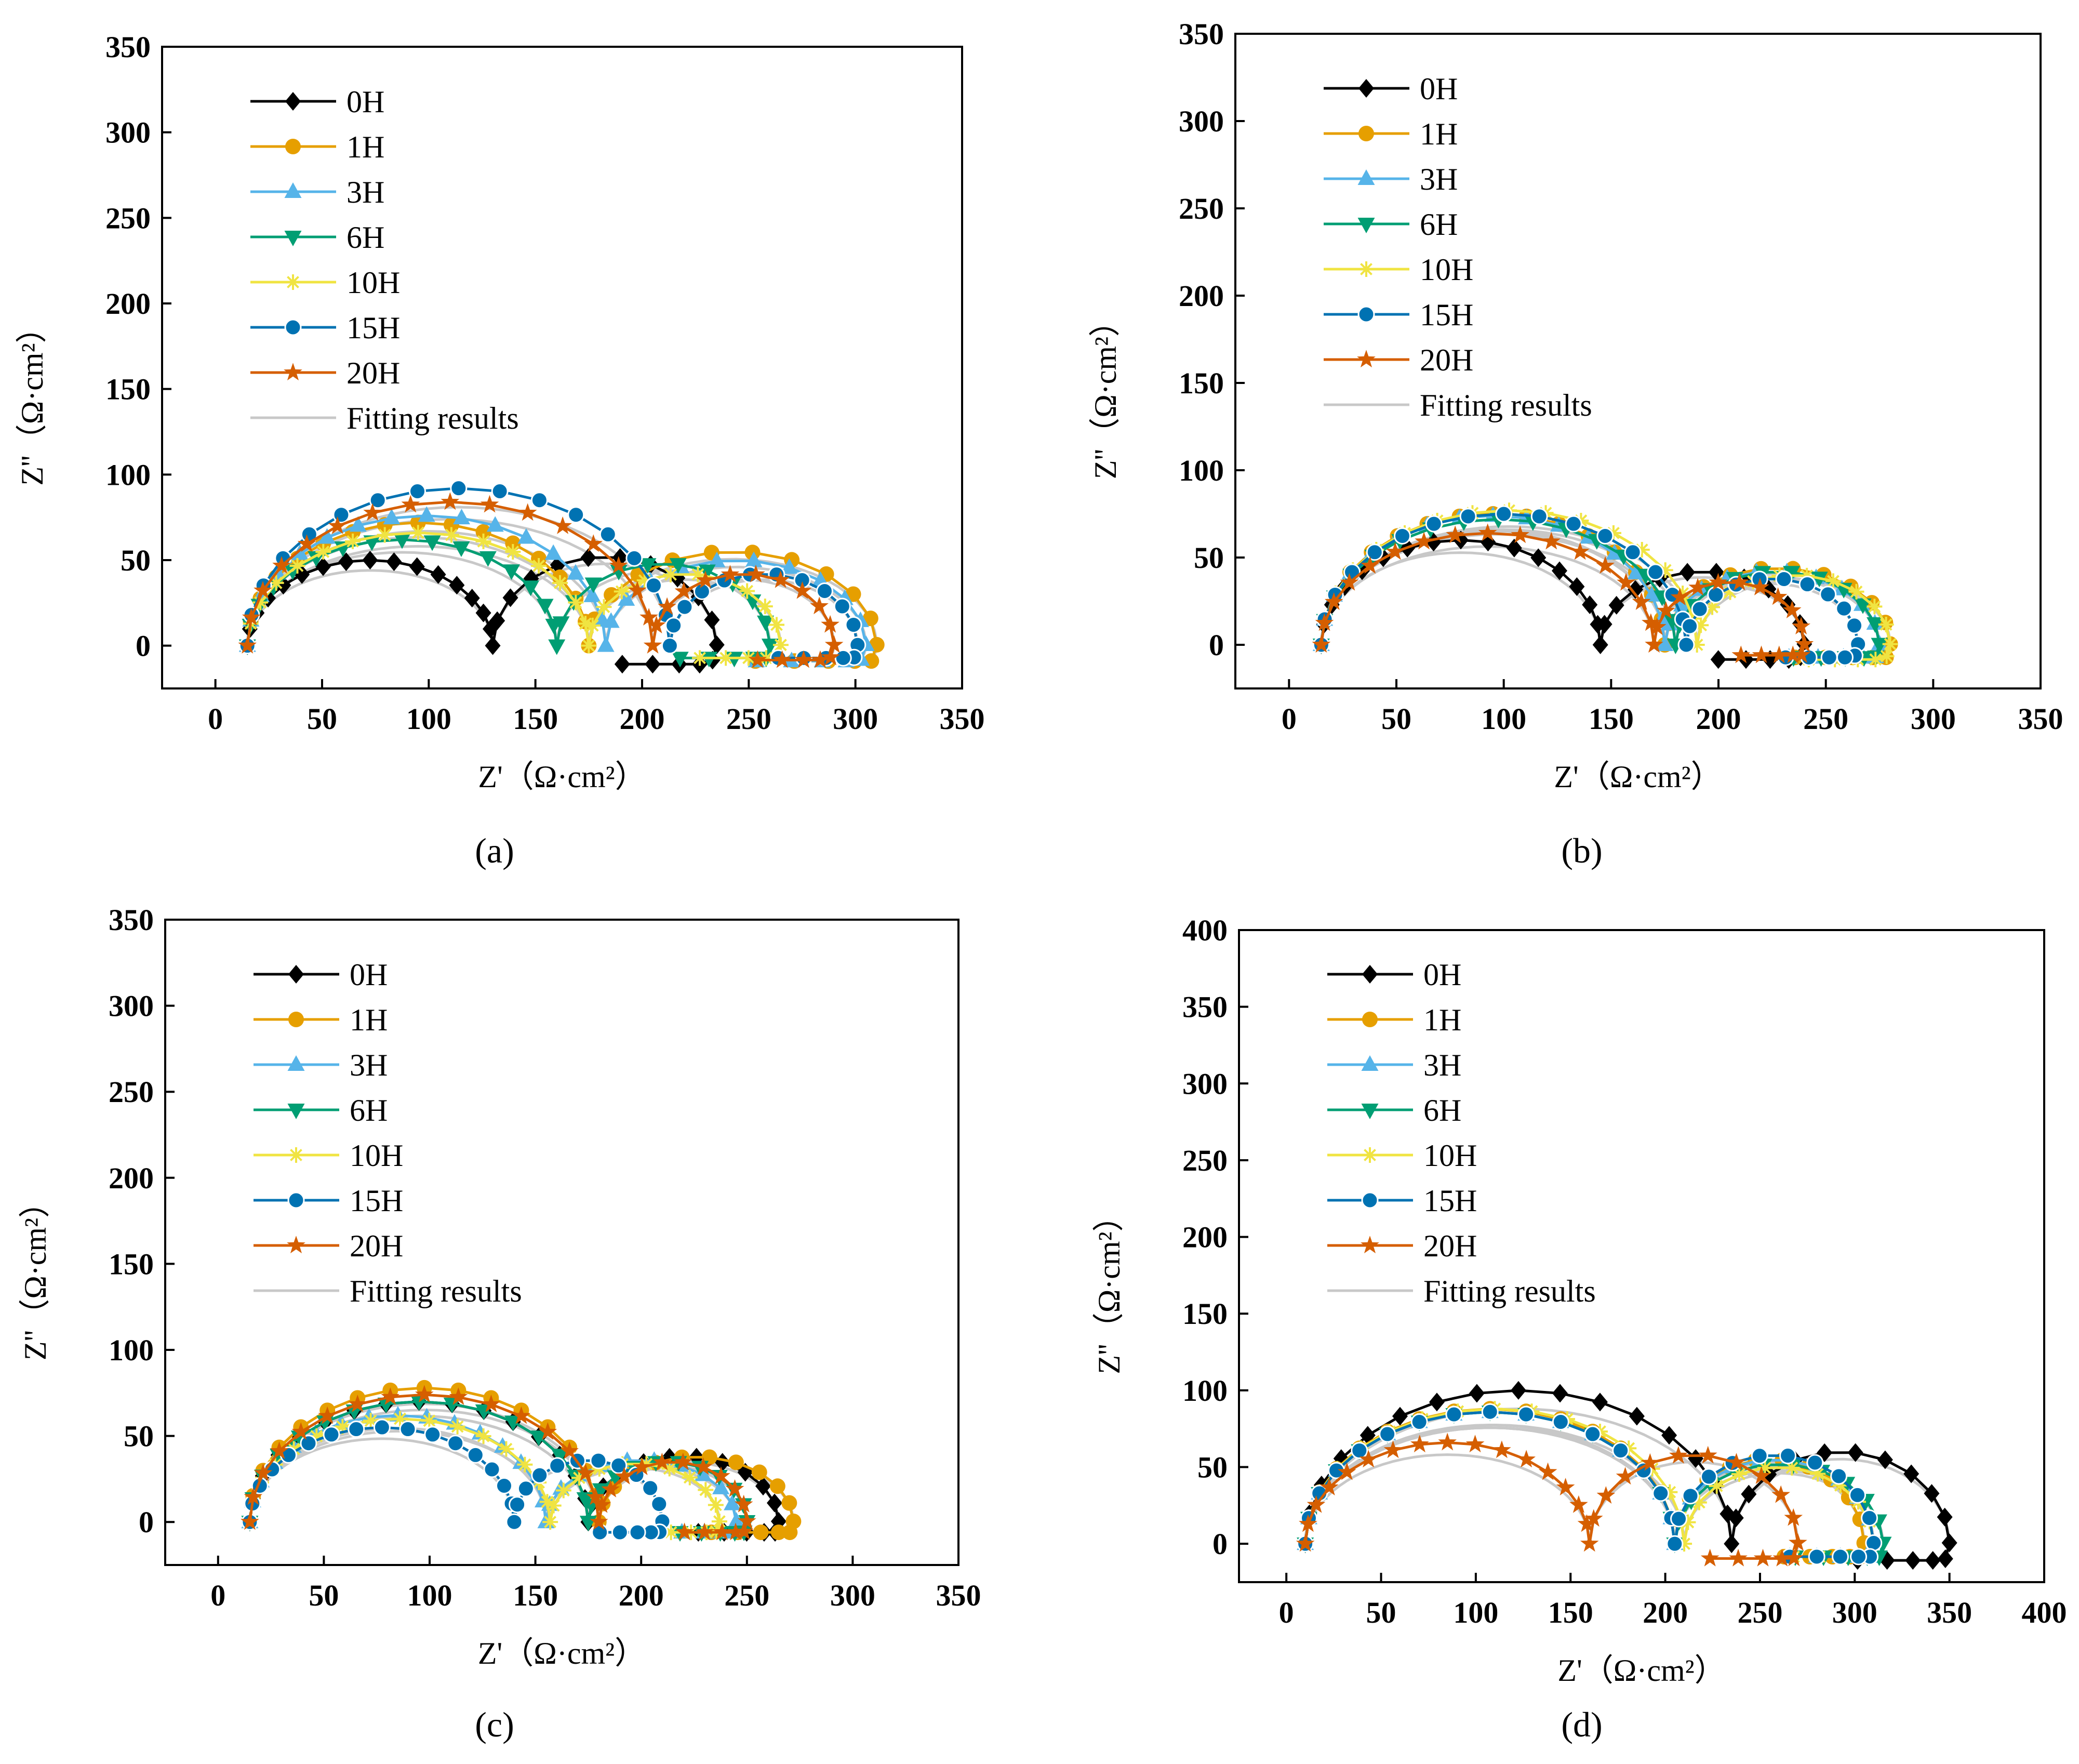  Describe the element at coordinates (131, 920) in the screenshot. I see `y-tick-label: 350` at that location.